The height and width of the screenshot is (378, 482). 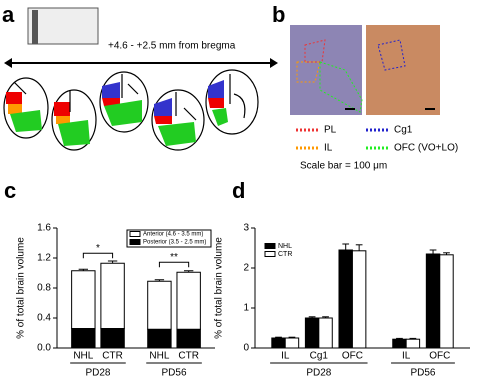 What do you see at coordinates (44, 318) in the screenshot?
I see `y-tick-label: 0.4` at bounding box center [44, 318].